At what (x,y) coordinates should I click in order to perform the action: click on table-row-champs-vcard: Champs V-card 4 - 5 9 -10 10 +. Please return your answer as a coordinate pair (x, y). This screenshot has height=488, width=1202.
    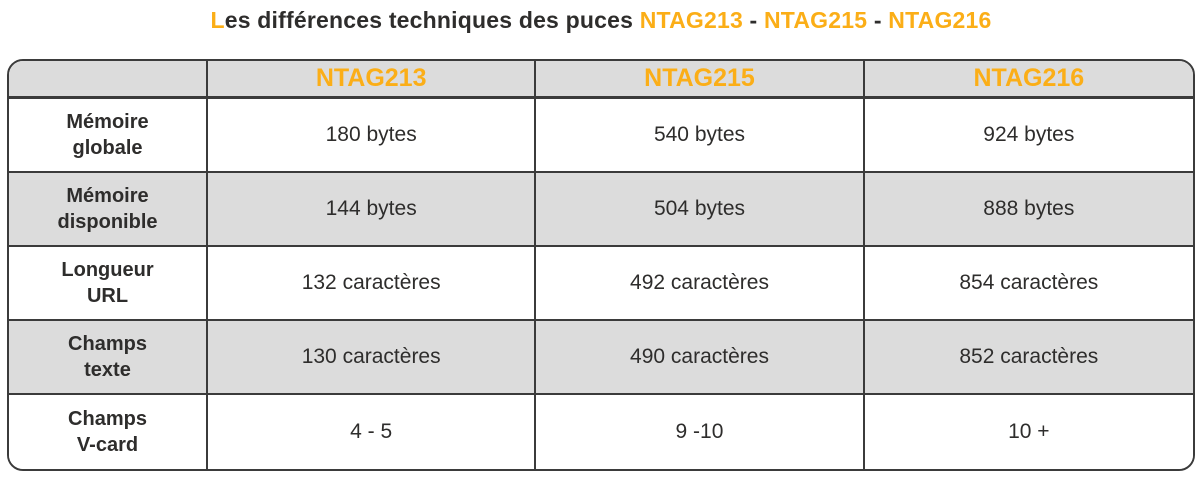
    Looking at the image, I should click on (601, 432).